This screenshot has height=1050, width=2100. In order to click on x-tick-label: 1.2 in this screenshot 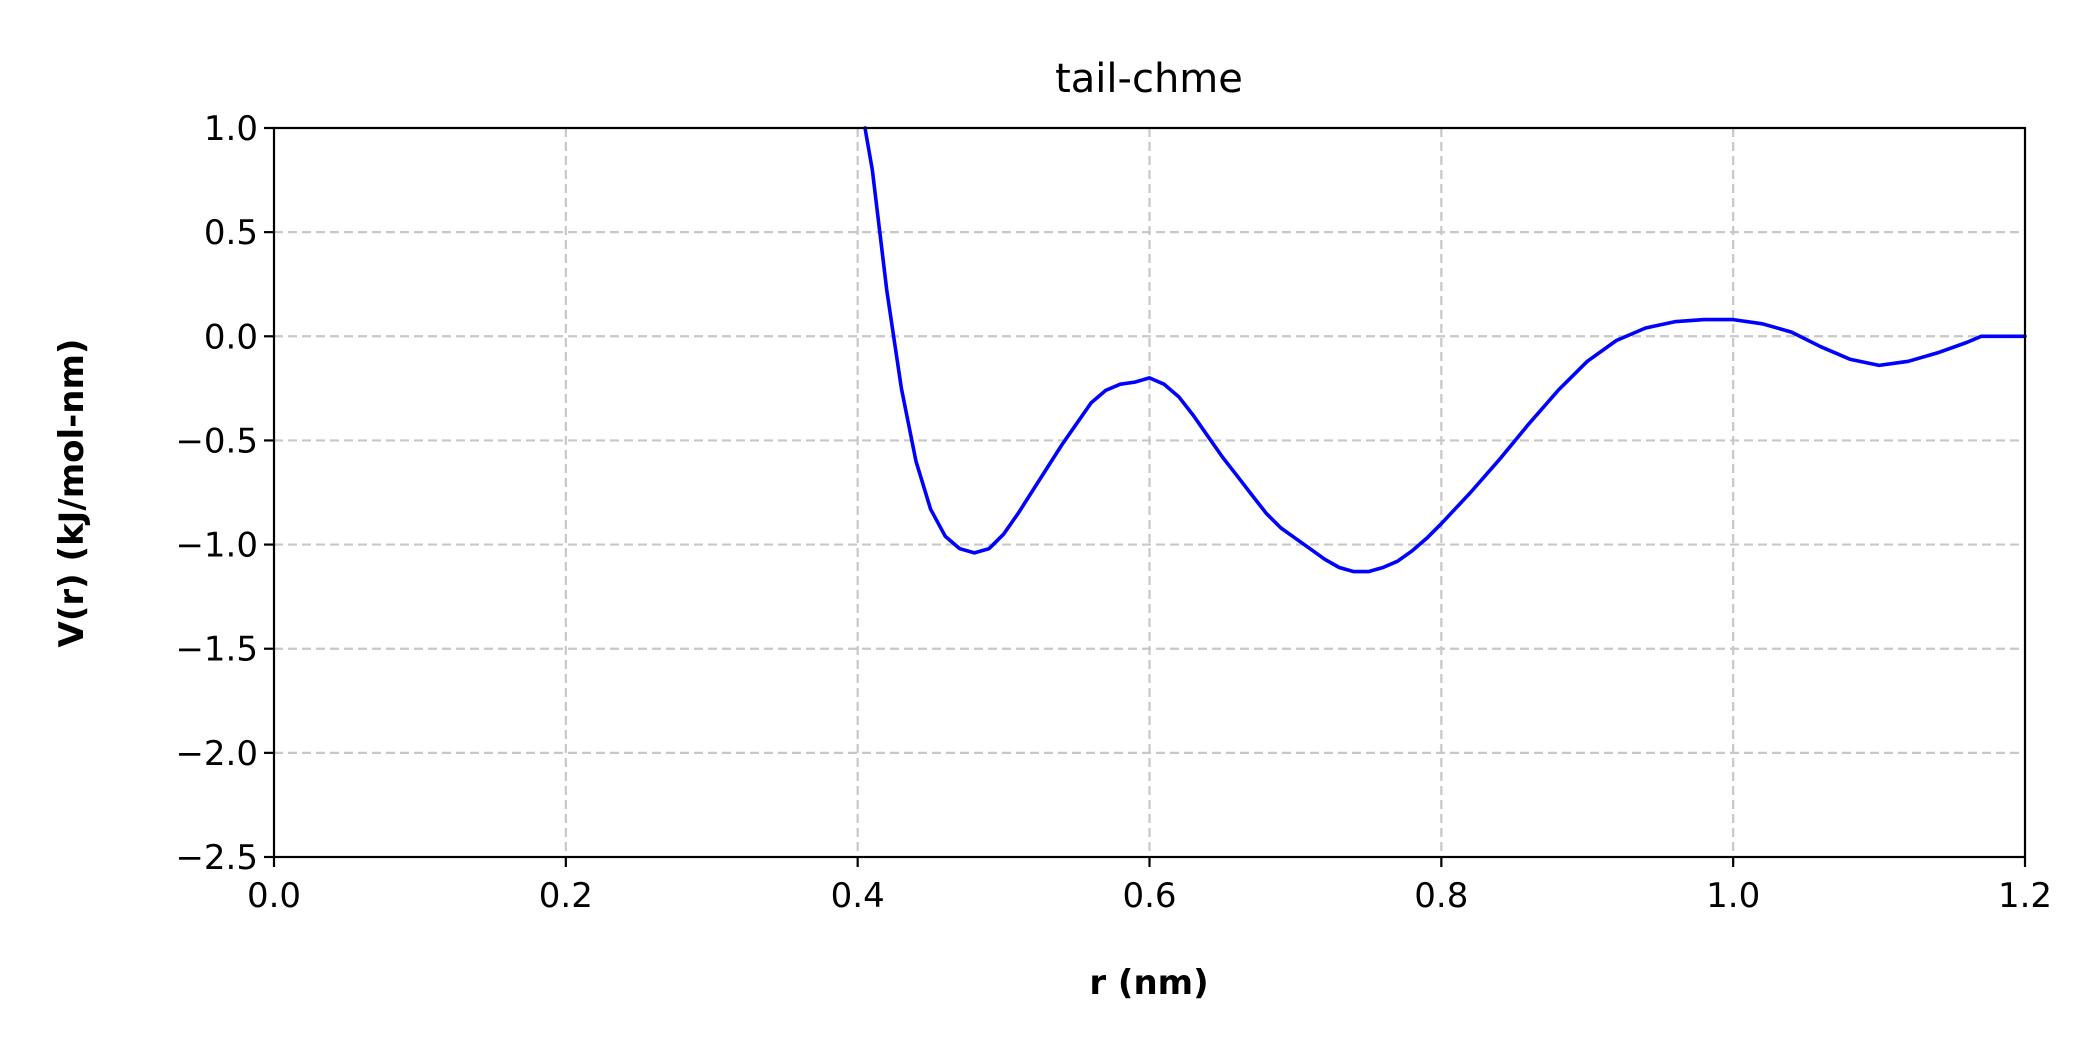, I will do `click(2025, 896)`.